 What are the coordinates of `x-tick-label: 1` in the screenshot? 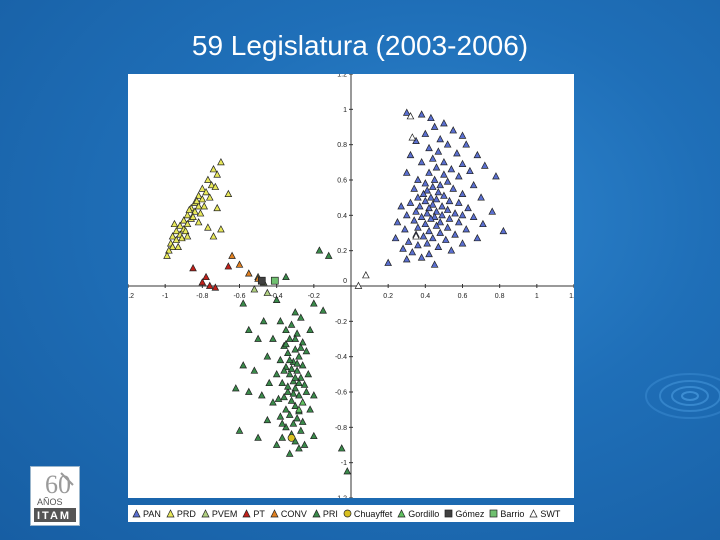 It's located at (537, 296).